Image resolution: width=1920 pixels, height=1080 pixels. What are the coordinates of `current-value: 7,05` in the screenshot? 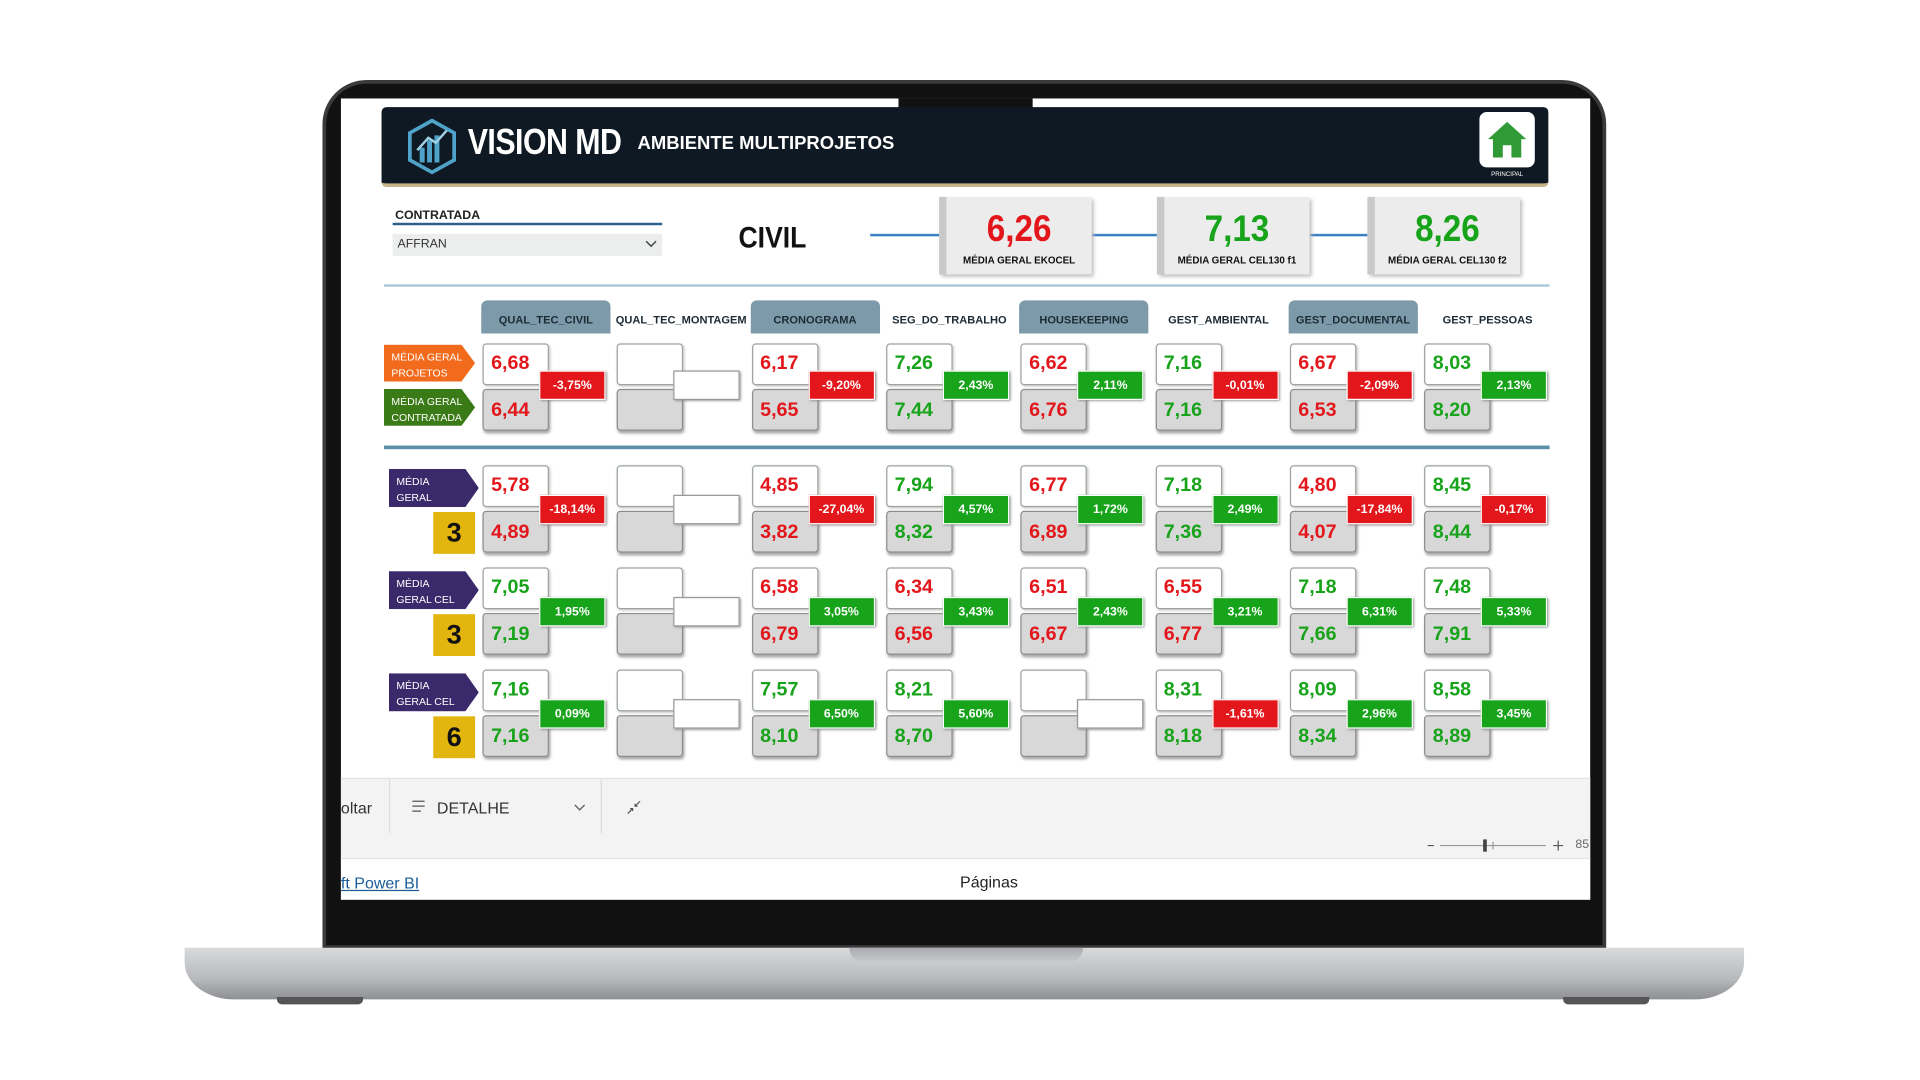 It's located at (515, 588).